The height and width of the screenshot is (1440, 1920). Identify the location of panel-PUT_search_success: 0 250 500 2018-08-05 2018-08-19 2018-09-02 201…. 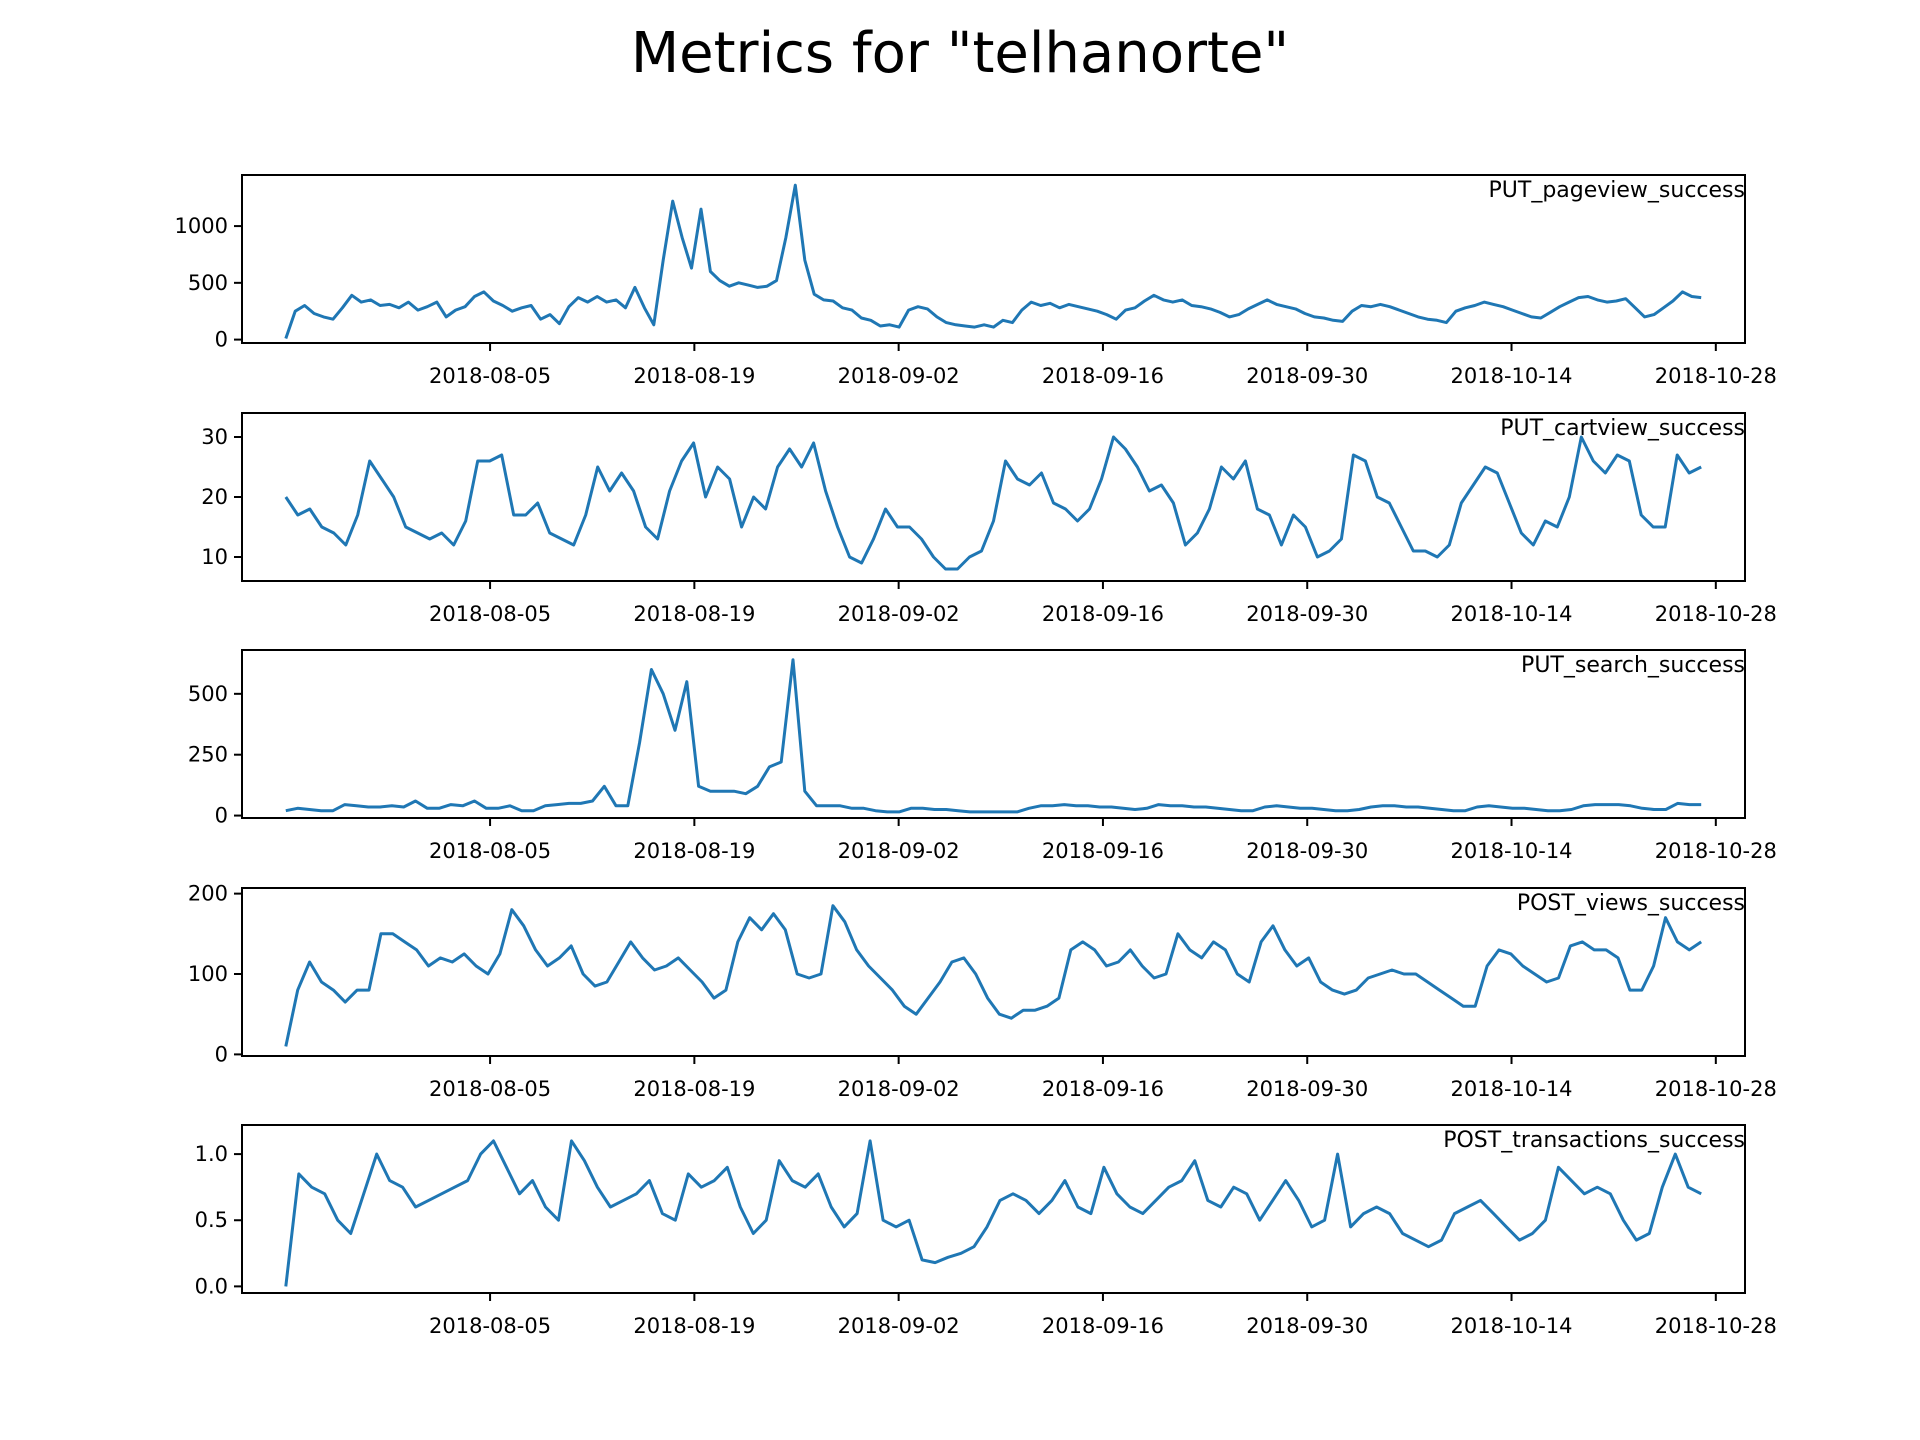
(982, 756).